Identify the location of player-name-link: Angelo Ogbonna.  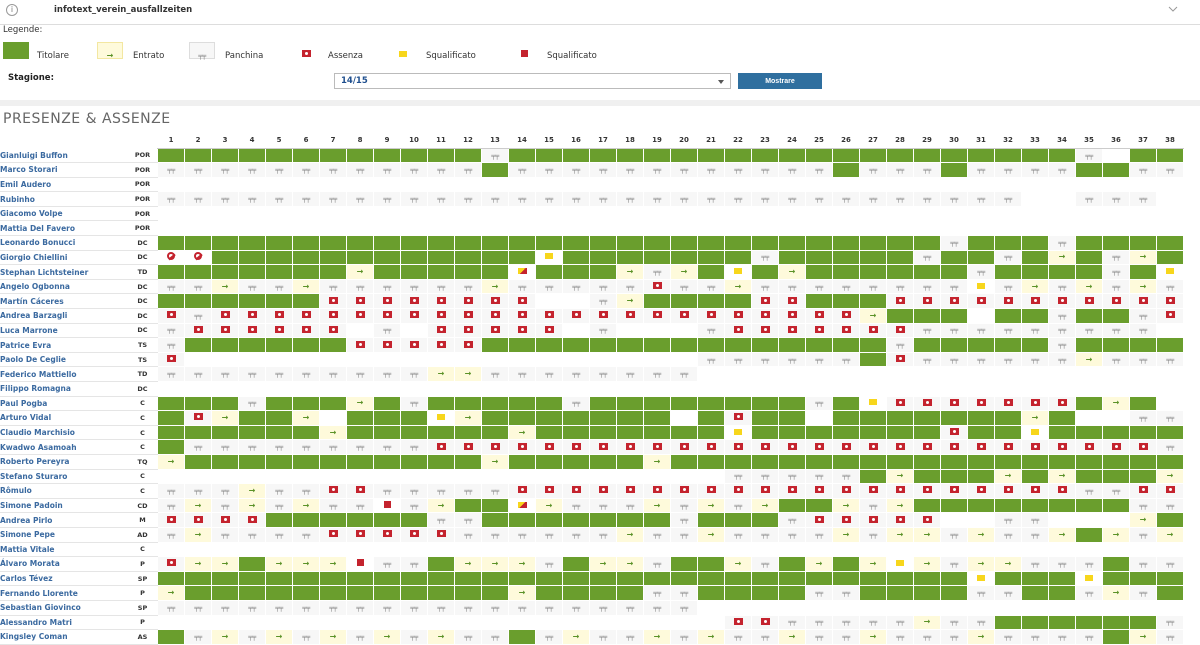
(35, 287).